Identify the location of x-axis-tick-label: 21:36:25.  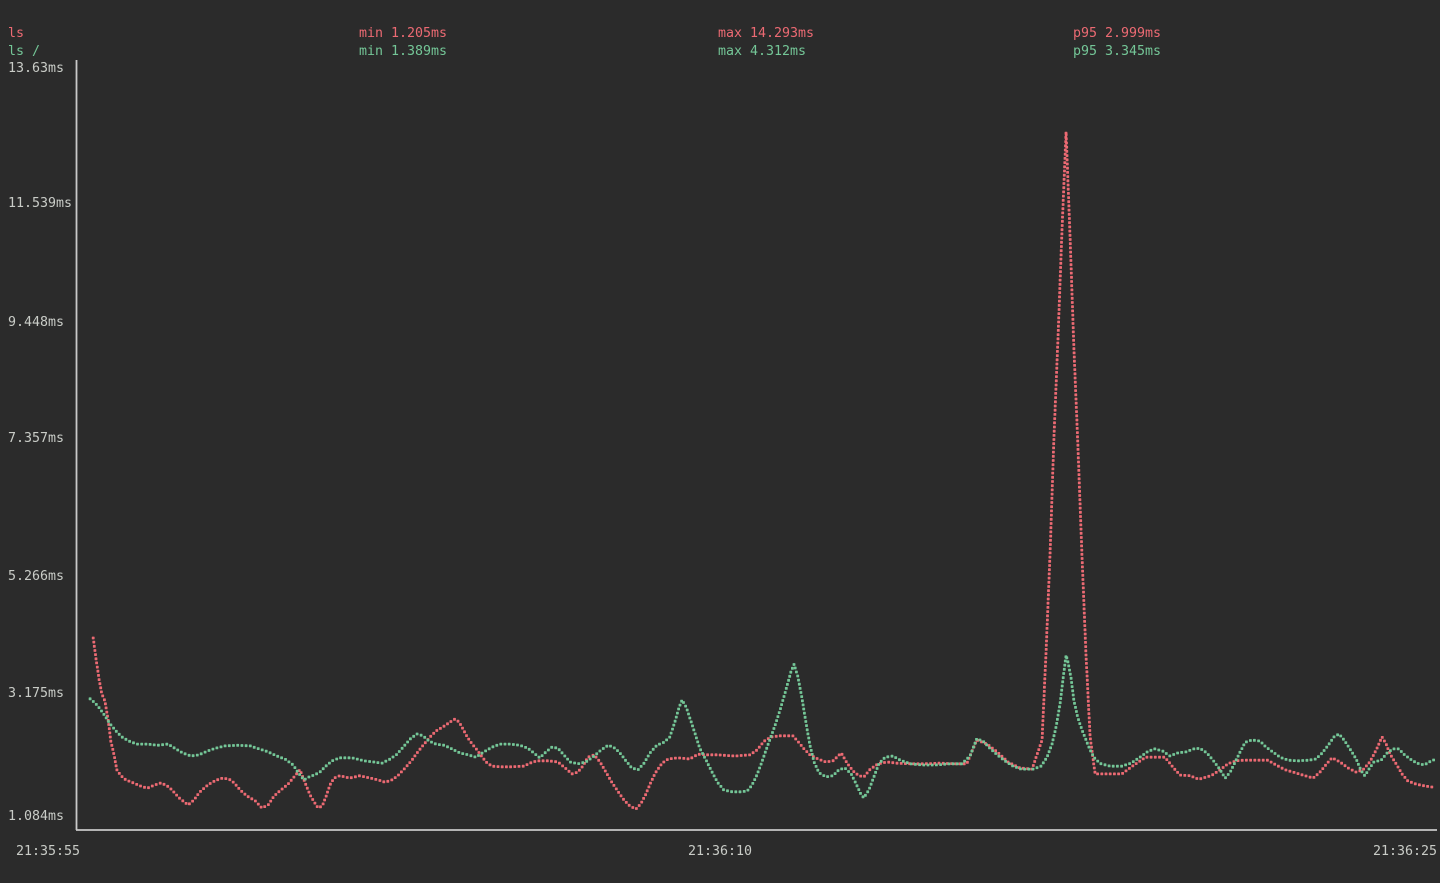
(1404, 851).